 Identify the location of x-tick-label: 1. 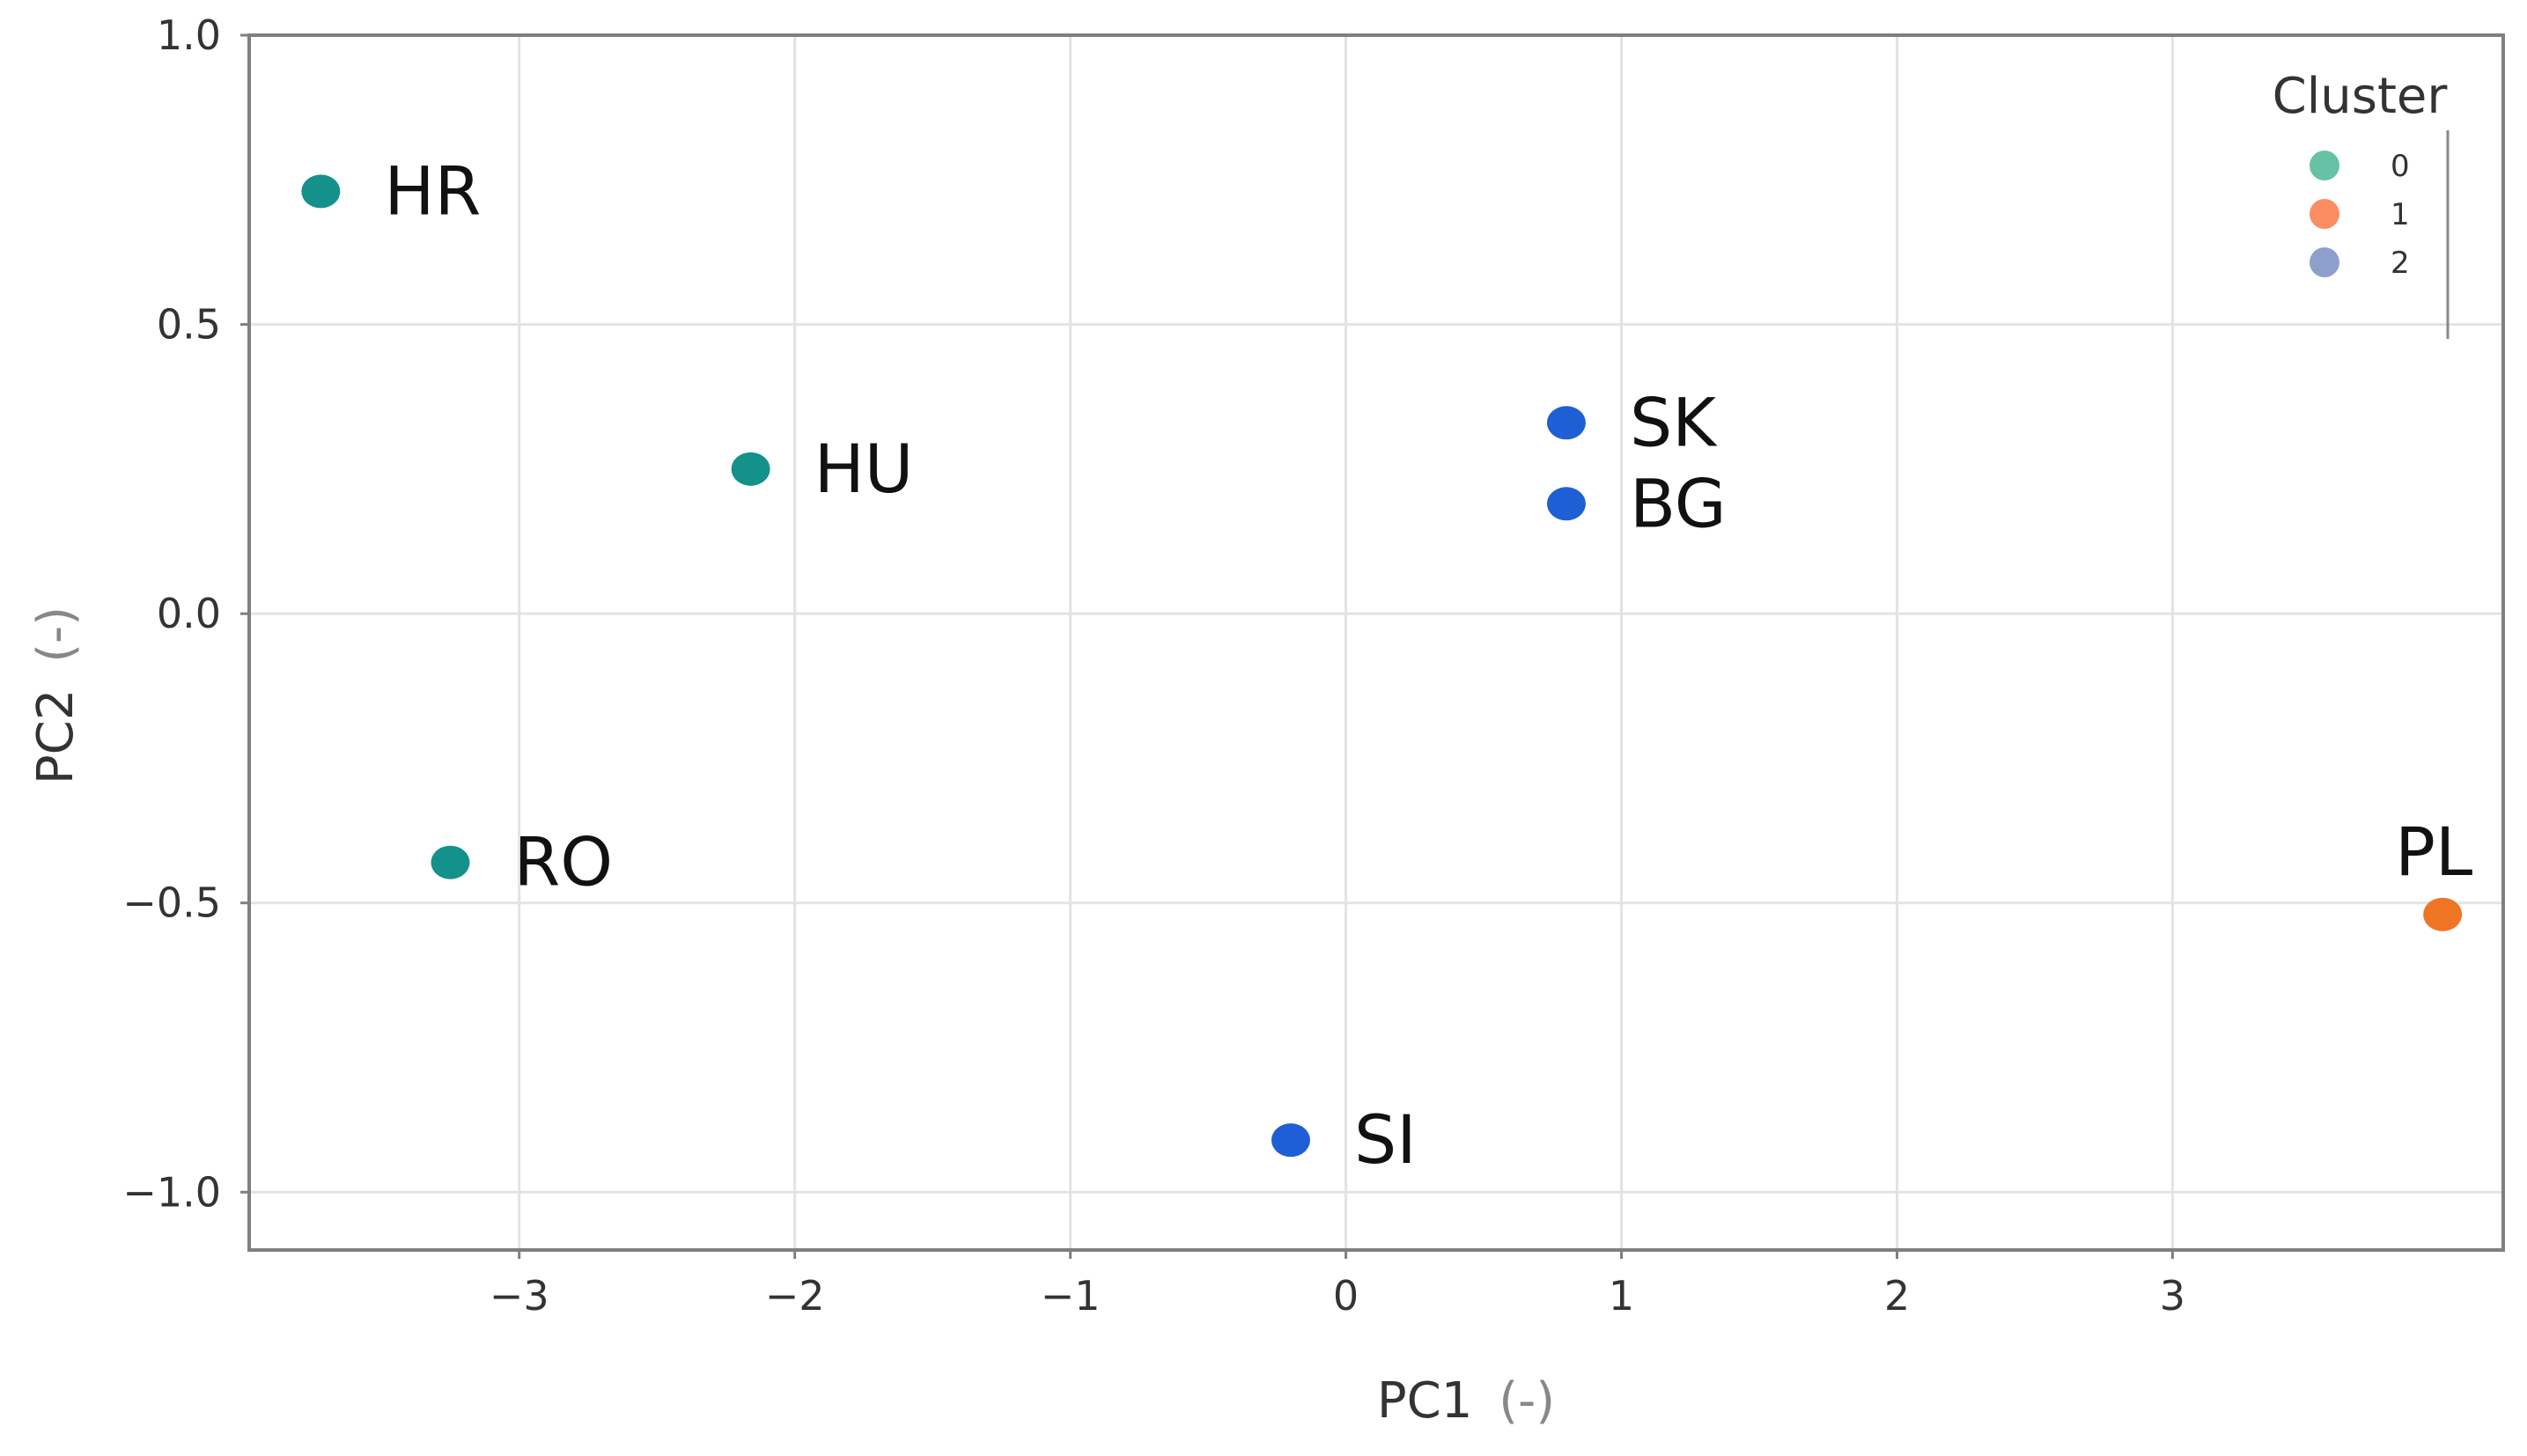
(1621, 1296).